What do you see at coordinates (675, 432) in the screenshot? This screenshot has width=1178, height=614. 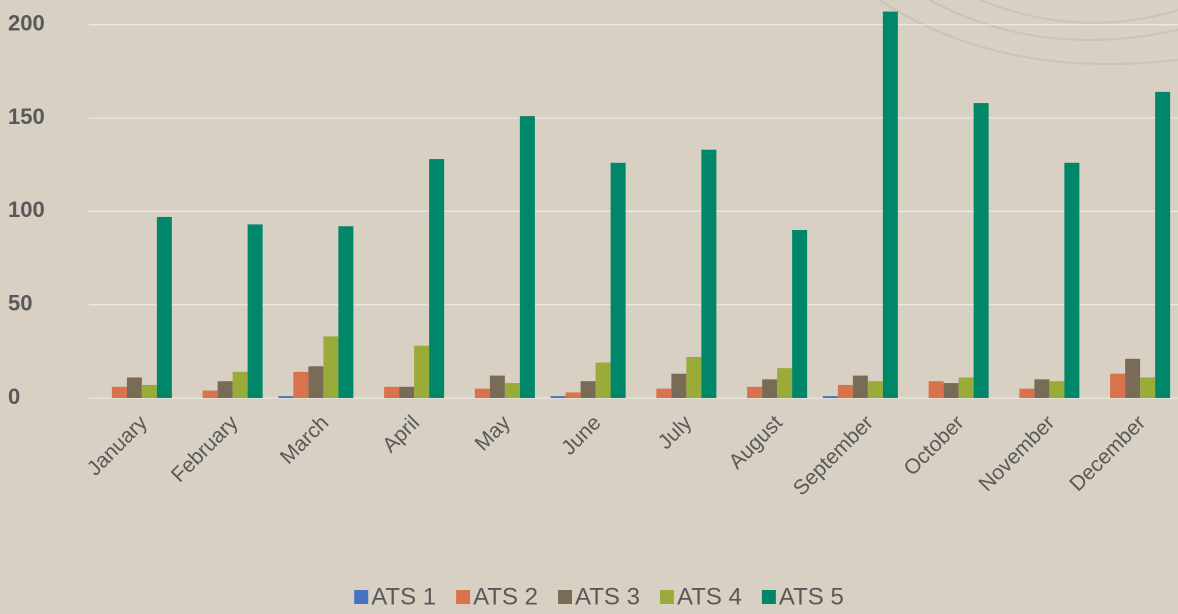 I see `x-tick-label: July` at bounding box center [675, 432].